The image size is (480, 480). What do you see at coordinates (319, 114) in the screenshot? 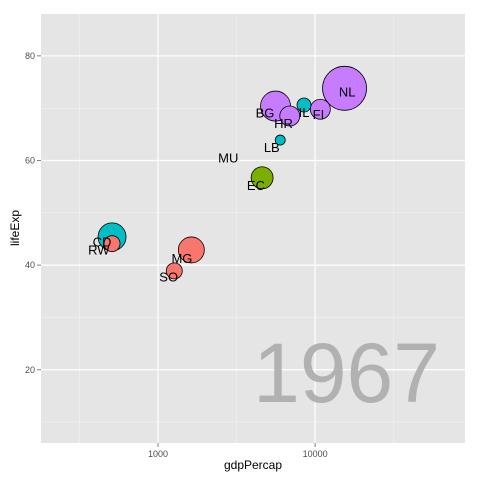
I see `point-label: FI` at bounding box center [319, 114].